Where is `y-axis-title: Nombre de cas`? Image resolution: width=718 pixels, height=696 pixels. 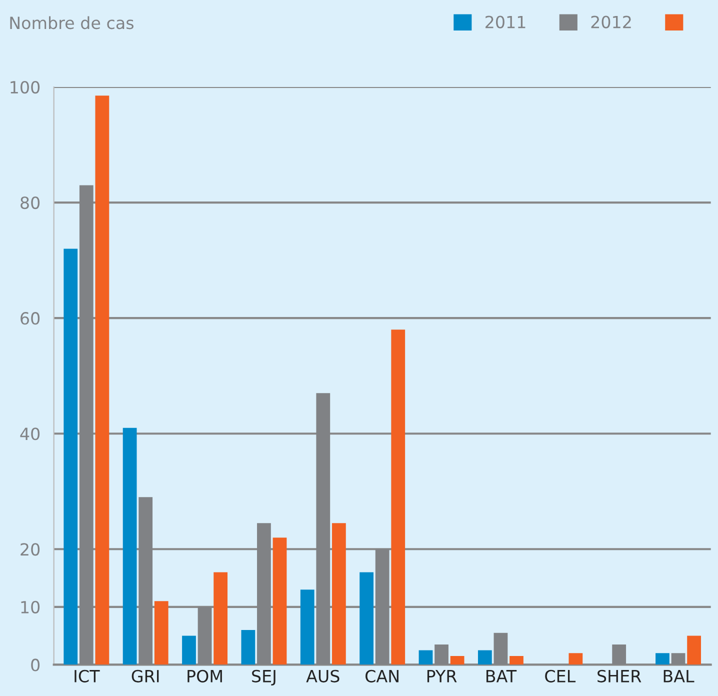
y-axis-title: Nombre de cas is located at coordinates (72, 23).